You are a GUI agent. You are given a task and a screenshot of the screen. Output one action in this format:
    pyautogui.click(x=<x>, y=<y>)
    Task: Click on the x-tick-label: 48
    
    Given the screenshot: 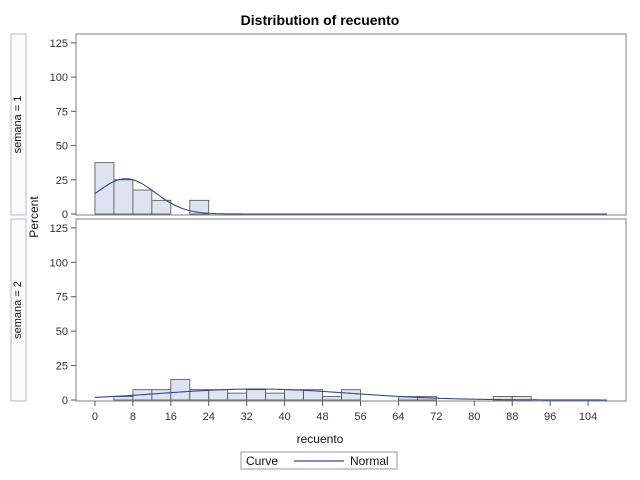 What is the action you would take?
    pyautogui.click(x=322, y=417)
    